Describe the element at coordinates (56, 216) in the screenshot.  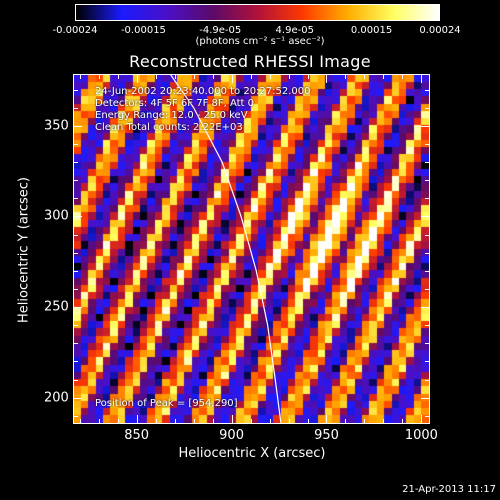
I see `y-tick-label: 300` at that location.